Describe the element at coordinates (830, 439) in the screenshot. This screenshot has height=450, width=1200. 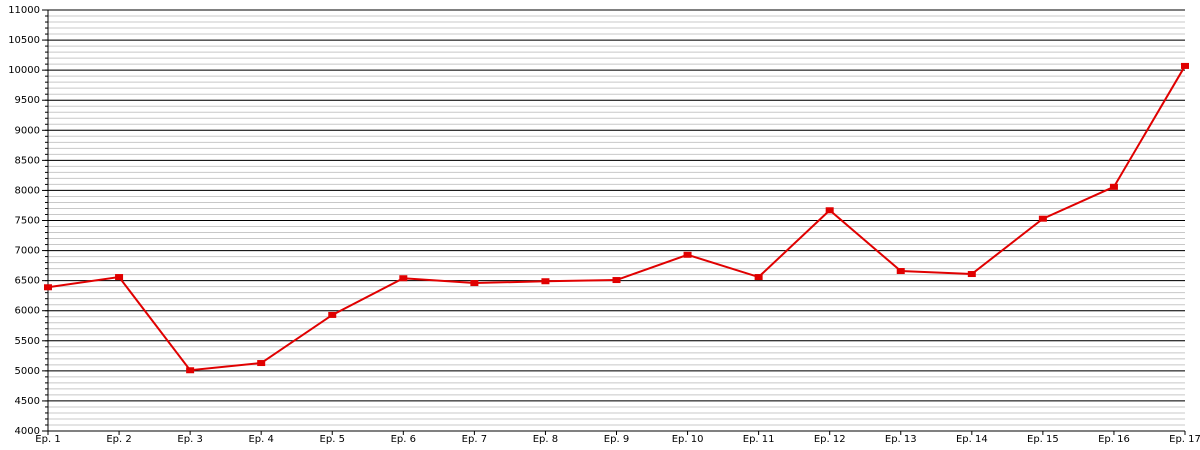
I see `x-tick-label: Ep. 12` at that location.